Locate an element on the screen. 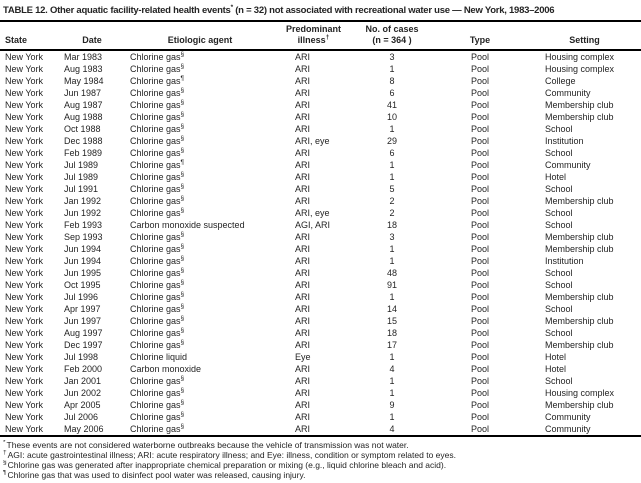 The image size is (641, 483). cell-date: Jun 1995 is located at coordinates (83, 273).